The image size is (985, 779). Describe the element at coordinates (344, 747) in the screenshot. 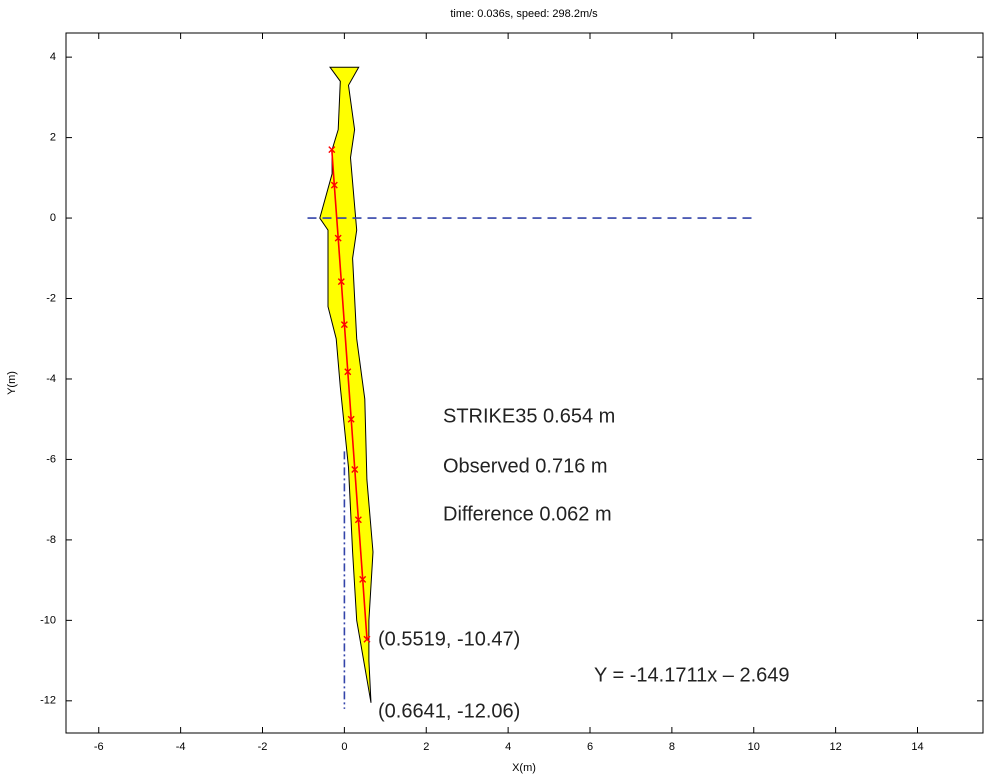

I see `x-tick-label: 0` at that location.